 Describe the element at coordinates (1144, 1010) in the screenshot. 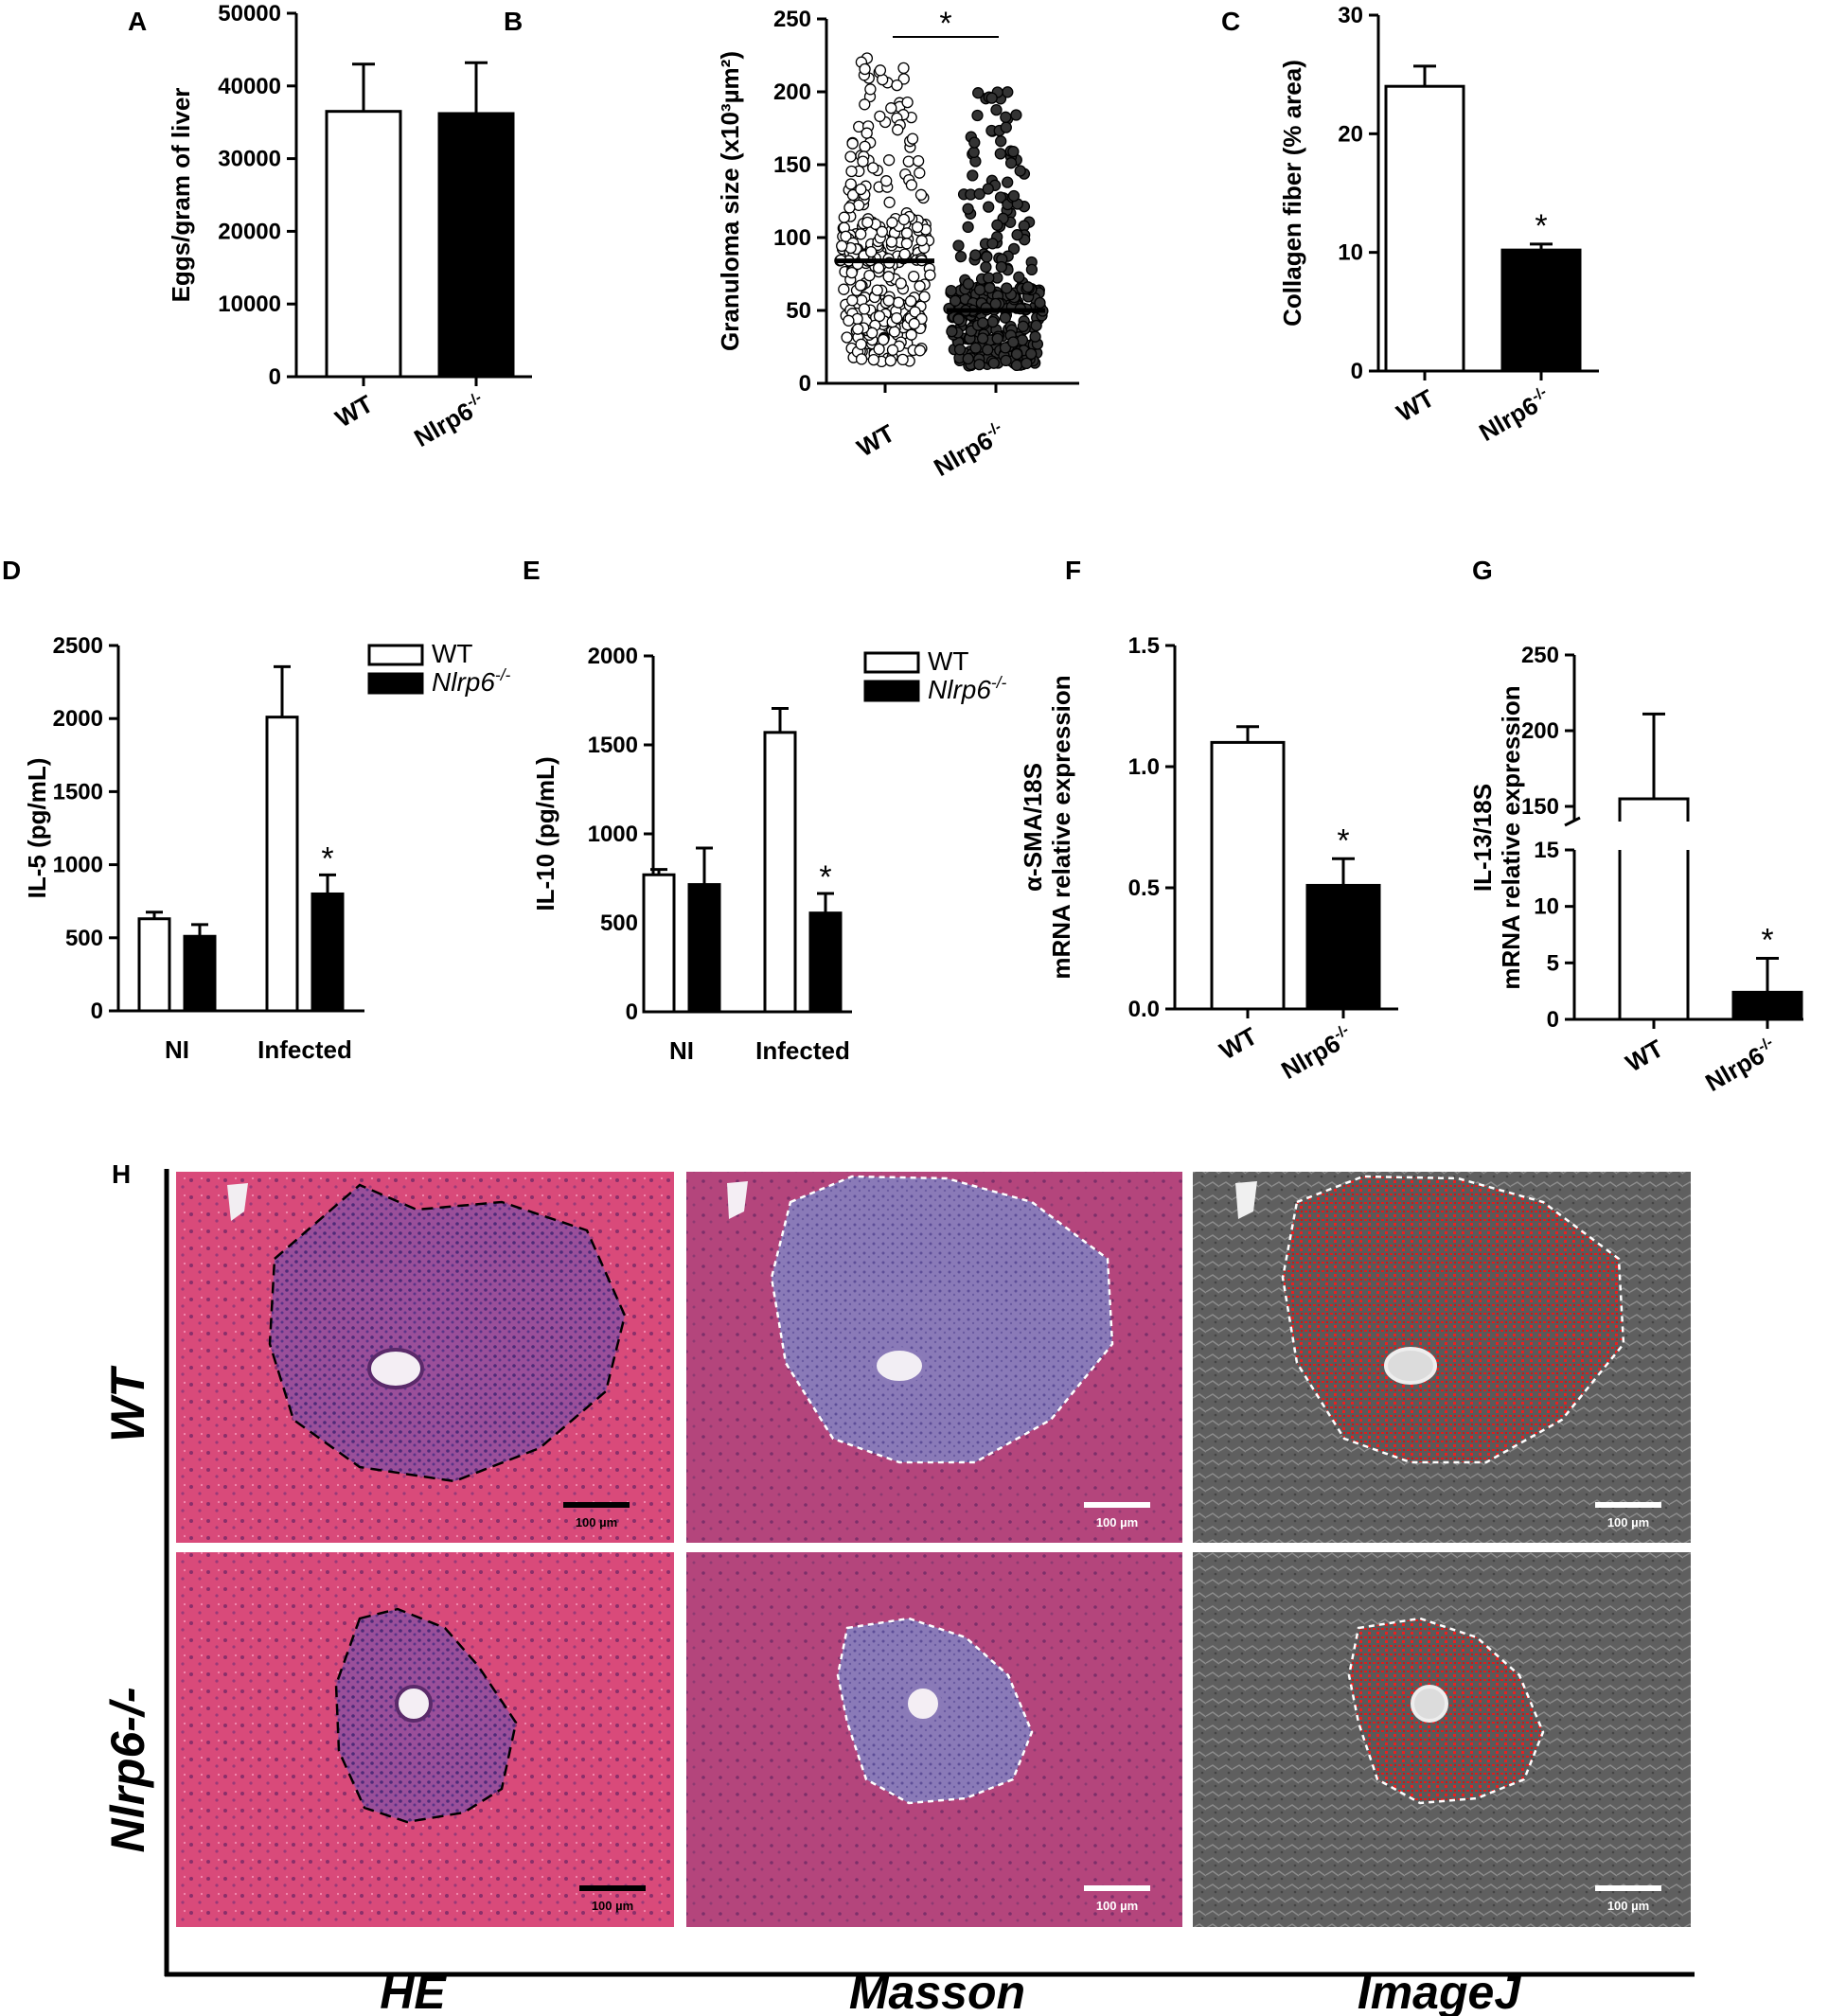

I see `y-tick-label: 0.0` at that location.